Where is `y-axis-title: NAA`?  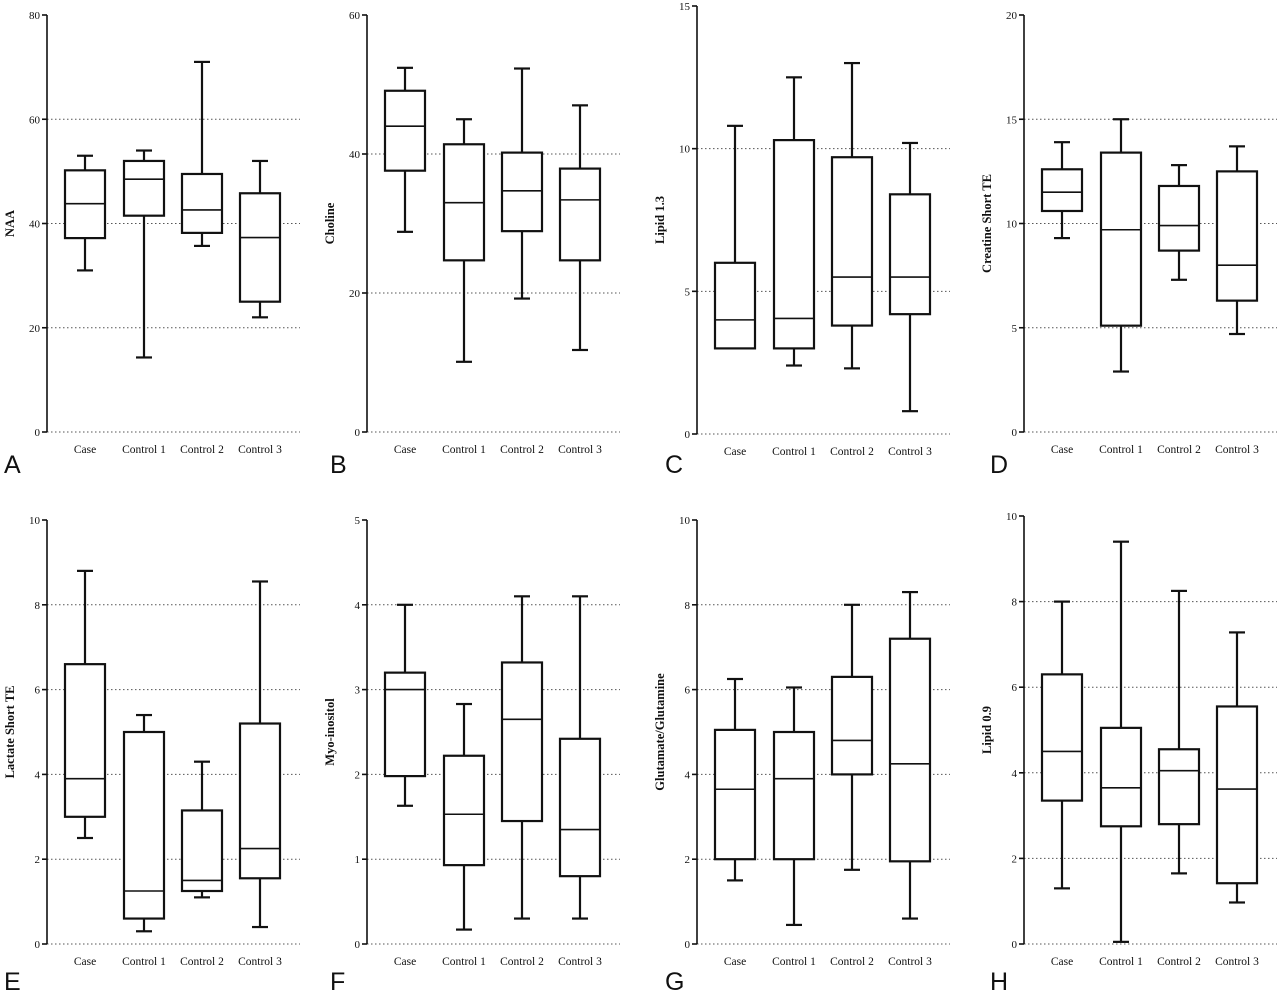
y-axis-title: NAA is located at coordinates (10, 223).